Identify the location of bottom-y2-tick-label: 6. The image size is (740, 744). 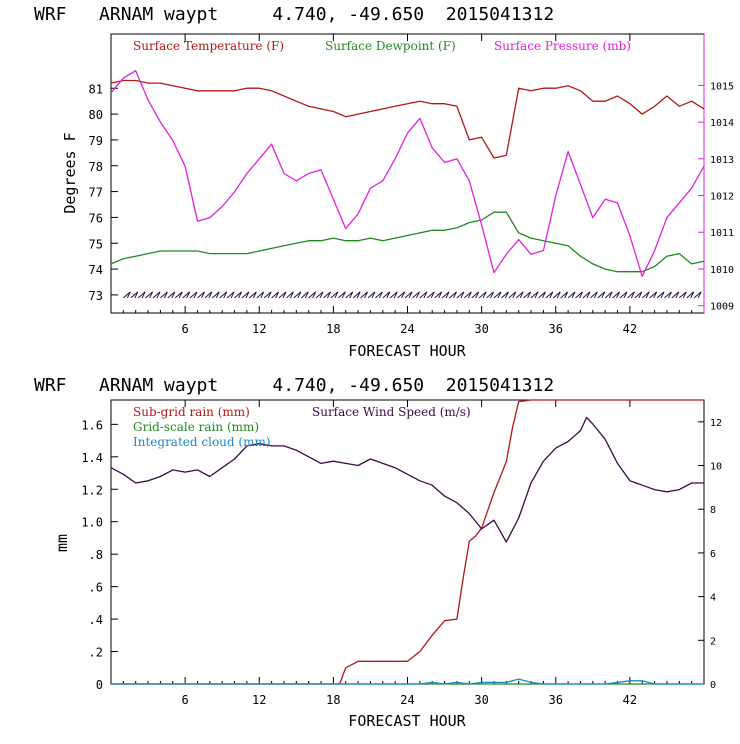
(713, 554).